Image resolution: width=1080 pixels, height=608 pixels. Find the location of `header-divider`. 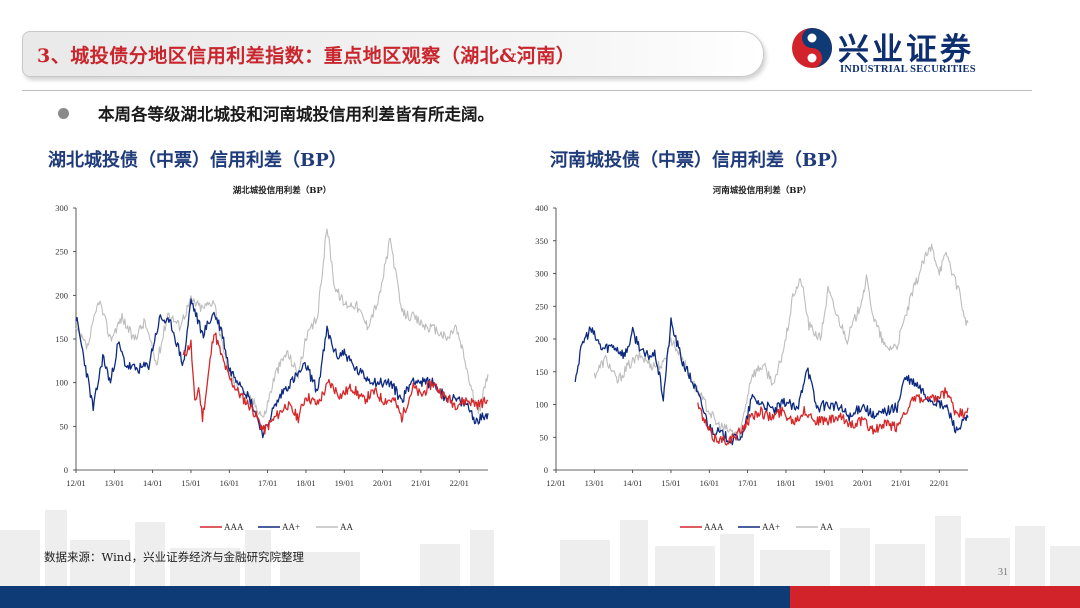

header-divider is located at coordinates (527, 90).